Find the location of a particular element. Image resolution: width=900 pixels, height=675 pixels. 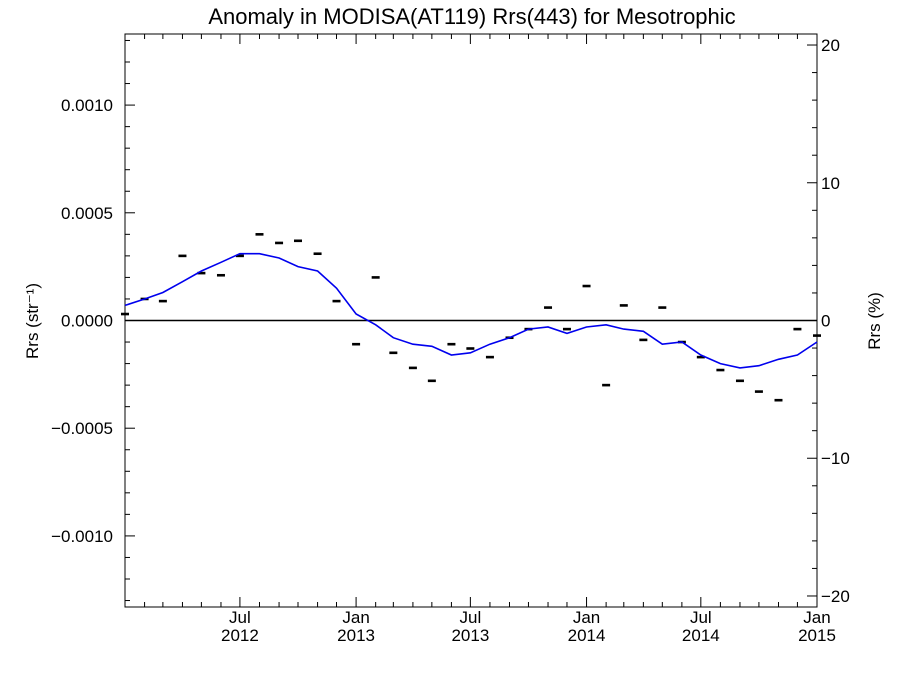

left-tick-label: 0.0010 is located at coordinates (87, 105).